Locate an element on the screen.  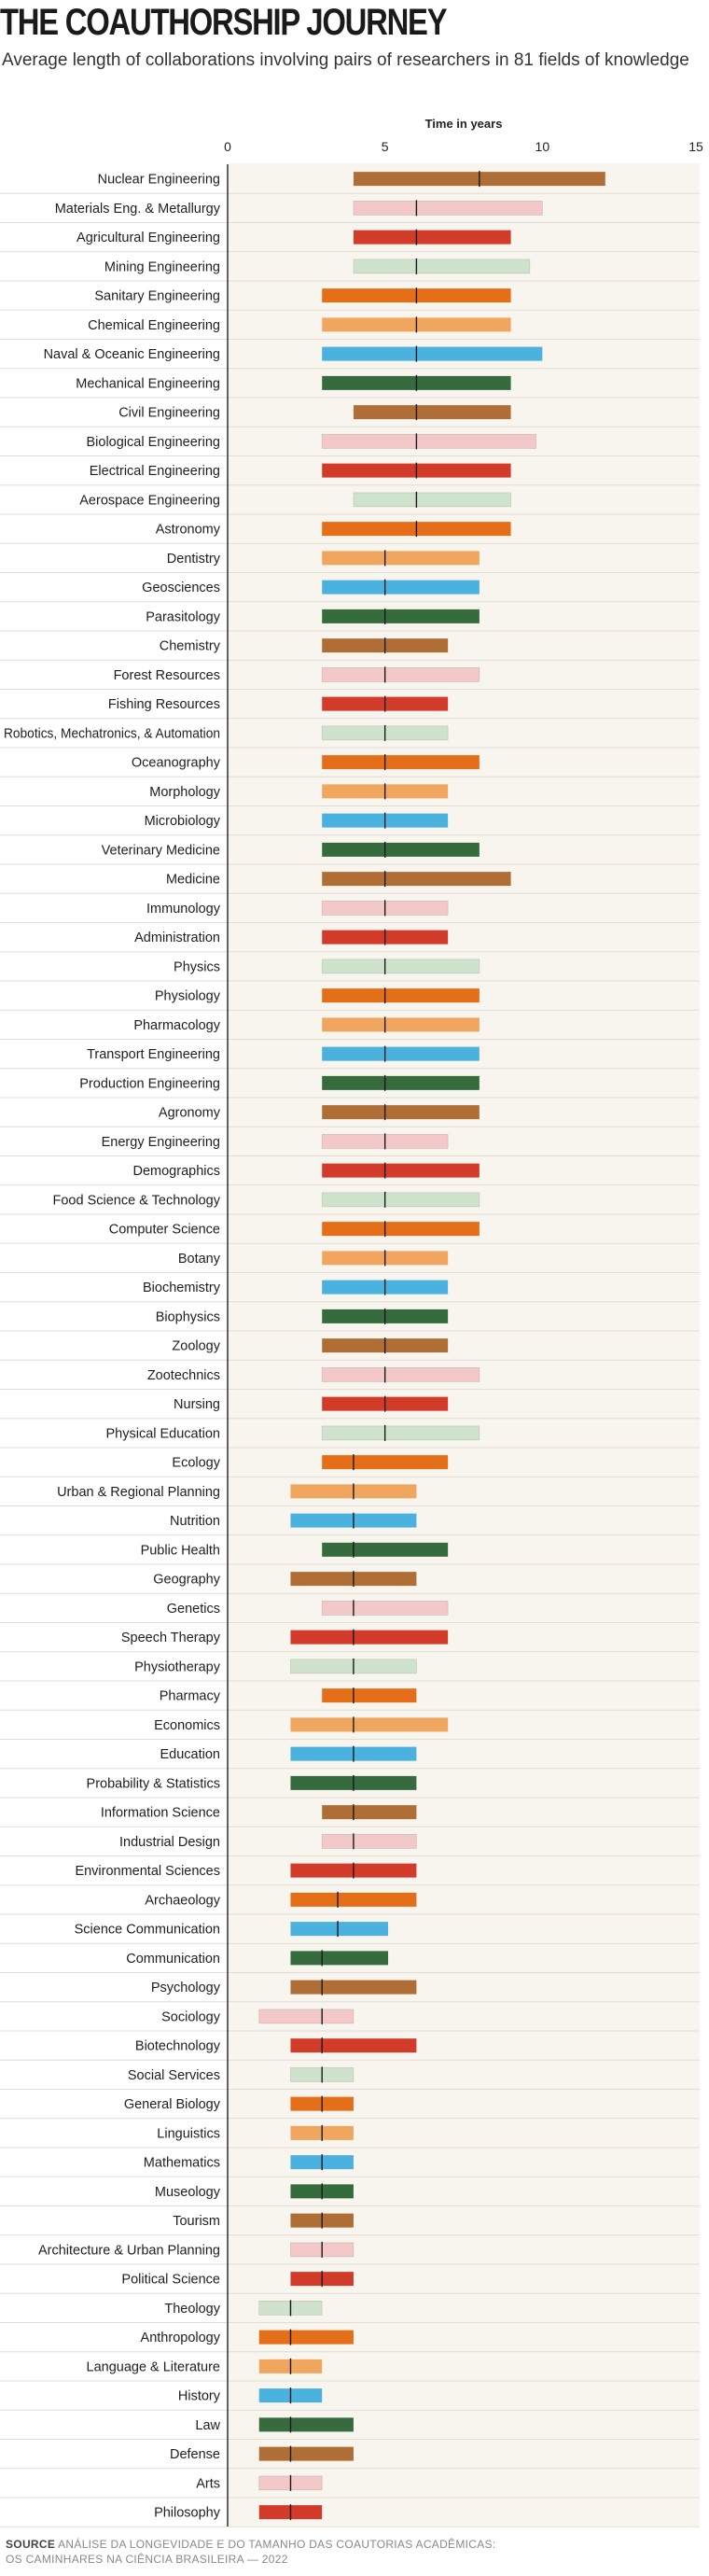
category-label: Geosciences is located at coordinates (181, 588).